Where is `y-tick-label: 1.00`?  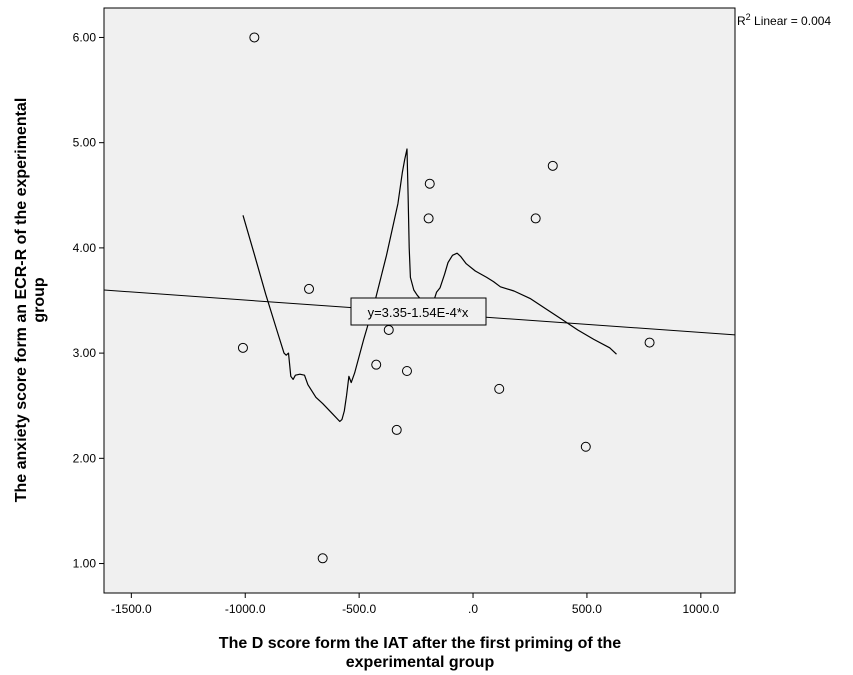 y-tick-label: 1.00 is located at coordinates (85, 564).